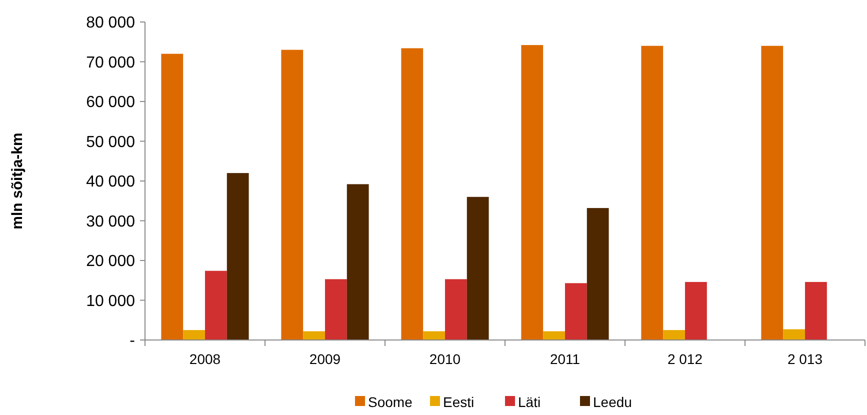 This screenshot has width=867, height=415. Describe the element at coordinates (205, 359) in the screenshot. I see `x-tick-label: 2008` at that location.